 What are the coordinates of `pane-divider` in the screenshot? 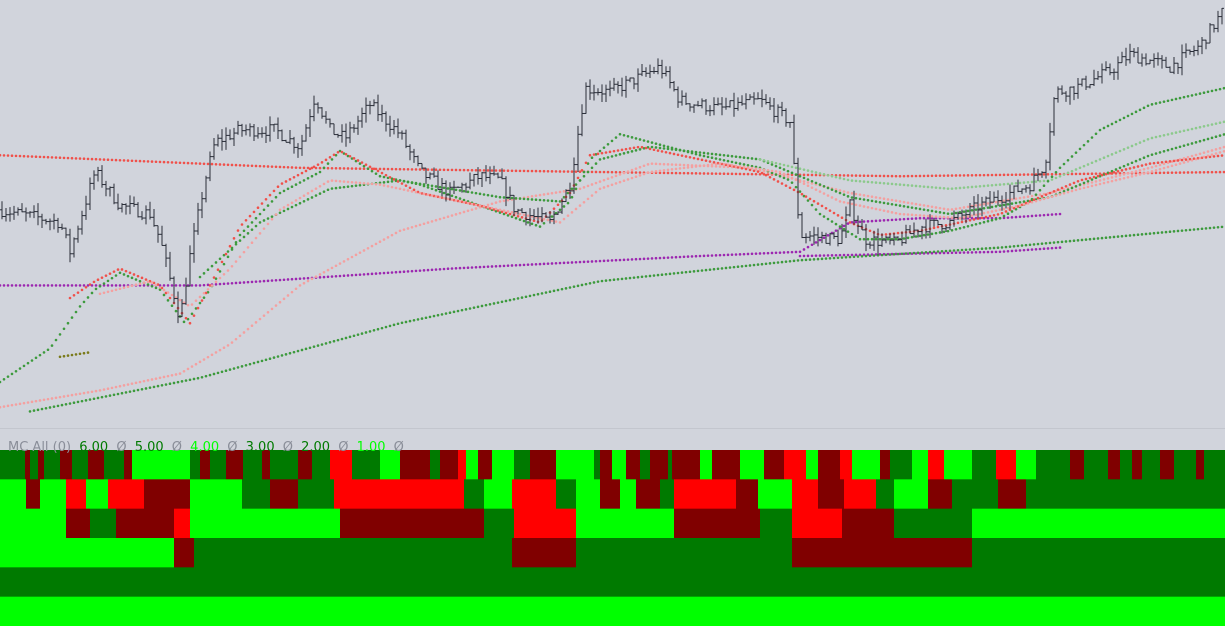 It's located at (612, 439).